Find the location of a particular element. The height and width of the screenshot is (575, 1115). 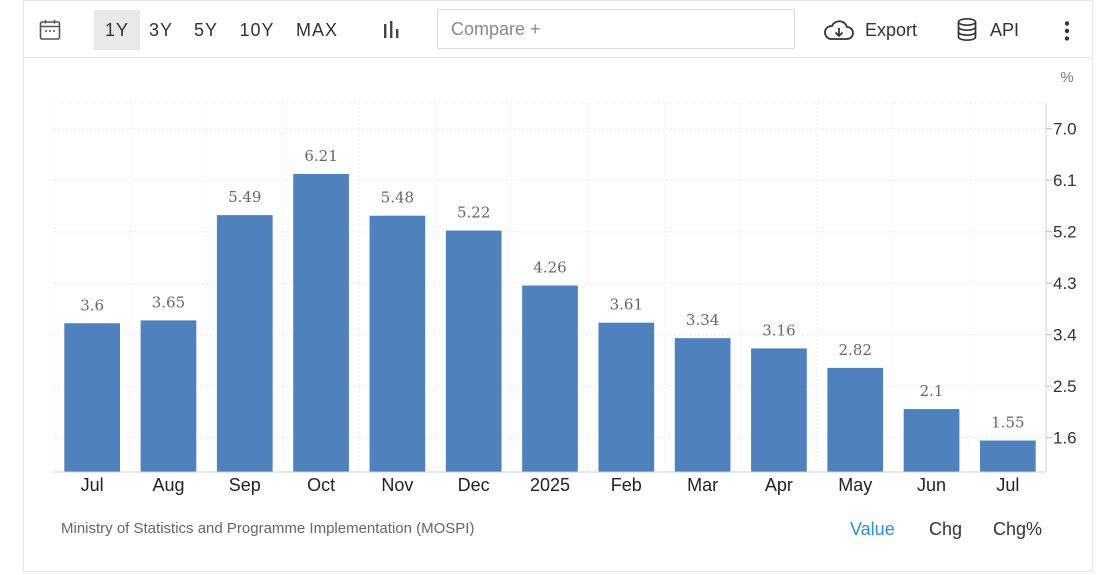

chart-toolbar: 1Y 3Y 5Y 10Y MAX Compare + Export API is located at coordinates (558, 29).